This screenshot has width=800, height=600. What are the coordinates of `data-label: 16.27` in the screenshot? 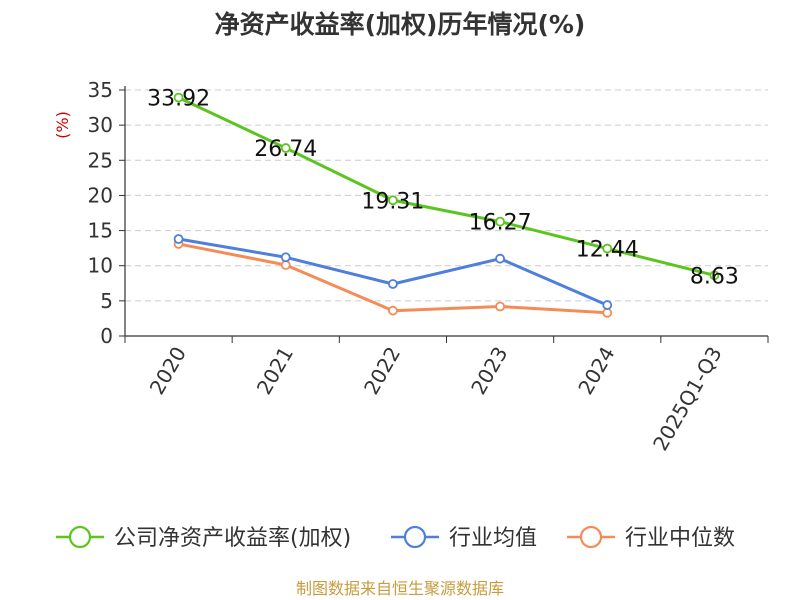 It's located at (500, 223).